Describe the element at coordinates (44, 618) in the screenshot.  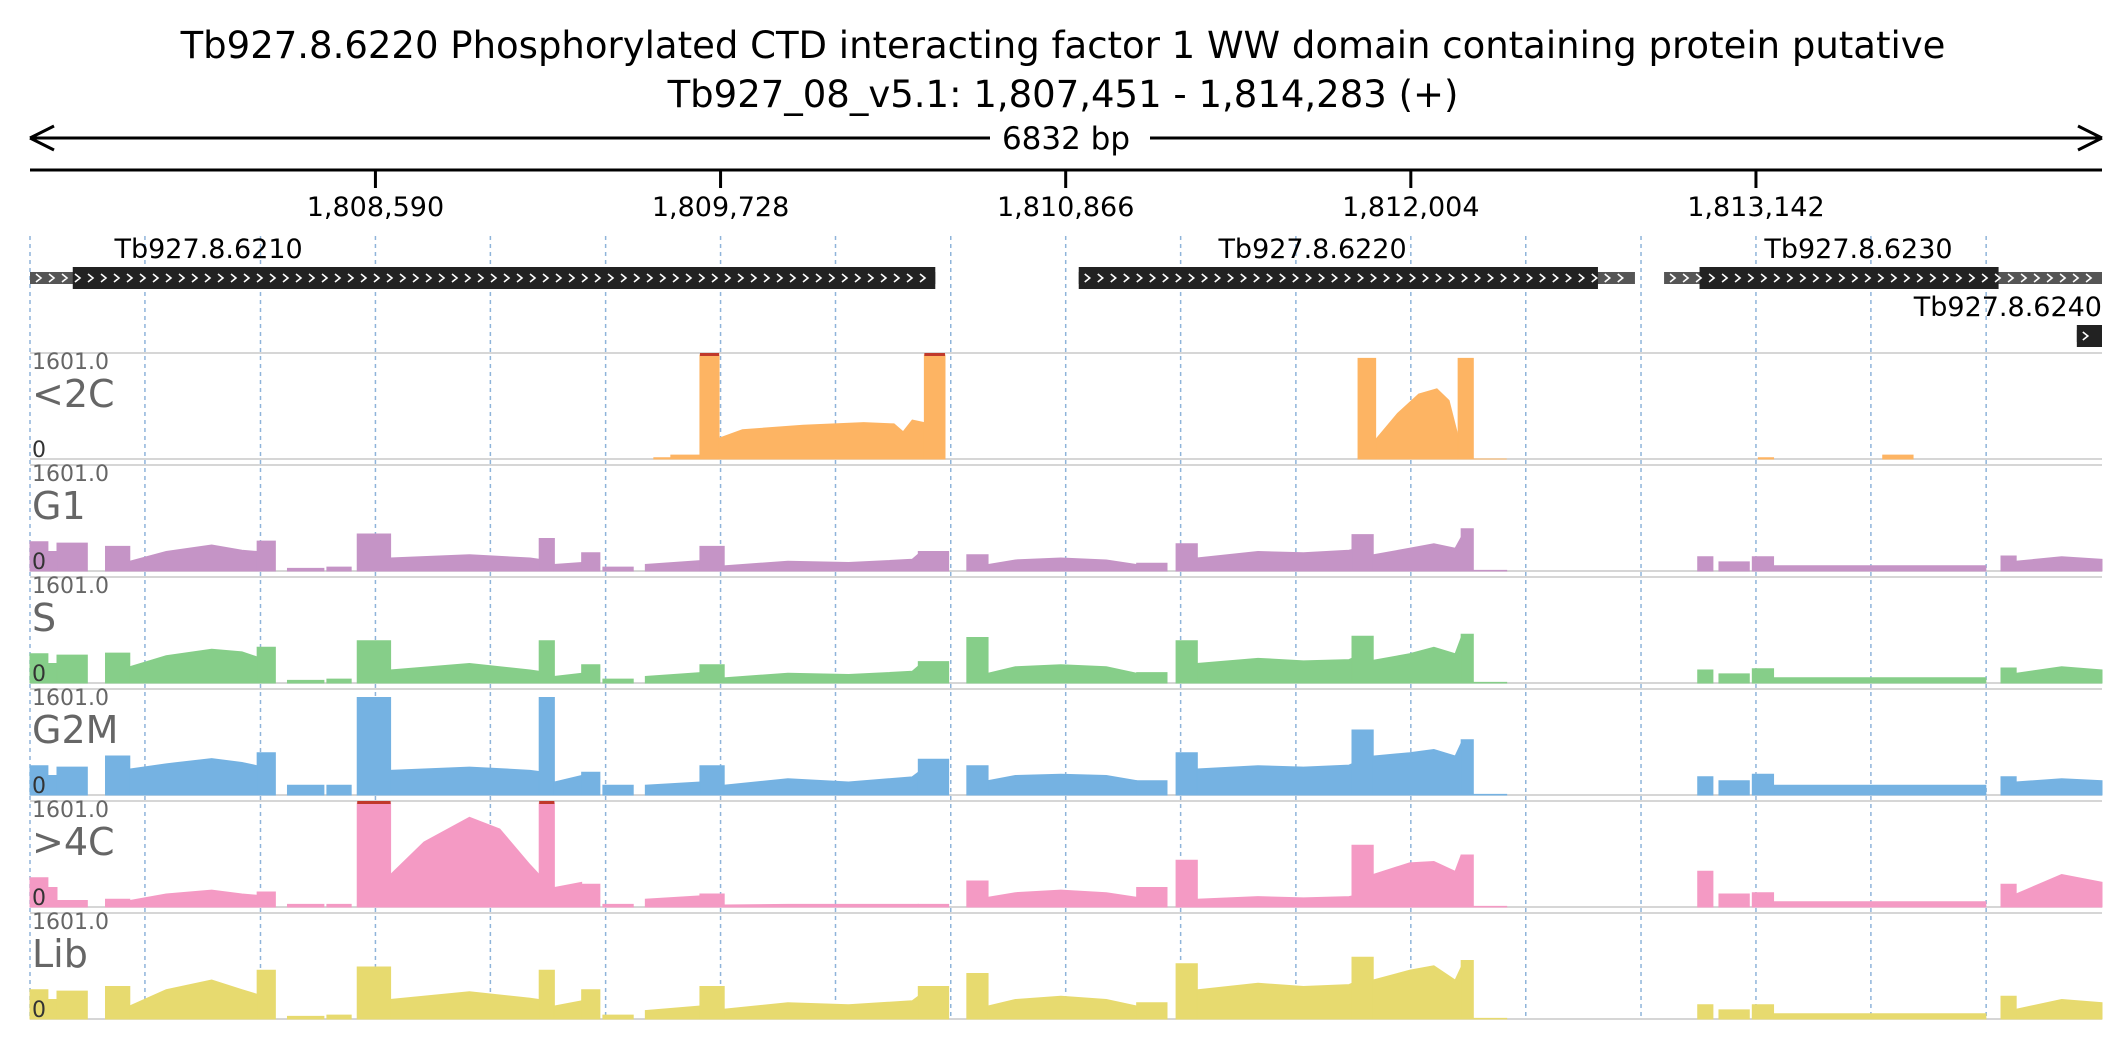
I see `track-name-label: S` at that location.